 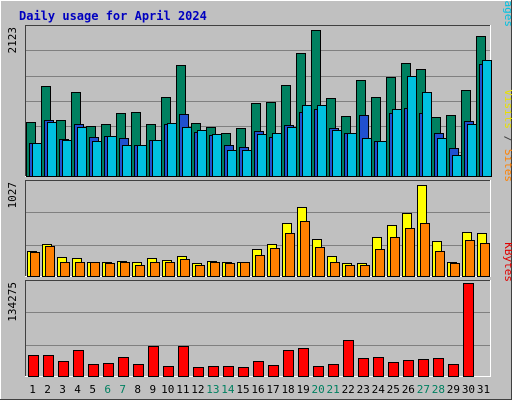 What do you see at coordinates (12, 195) in the screenshot?
I see `panel-visits-ymax-label: 1027` at bounding box center [12, 195].